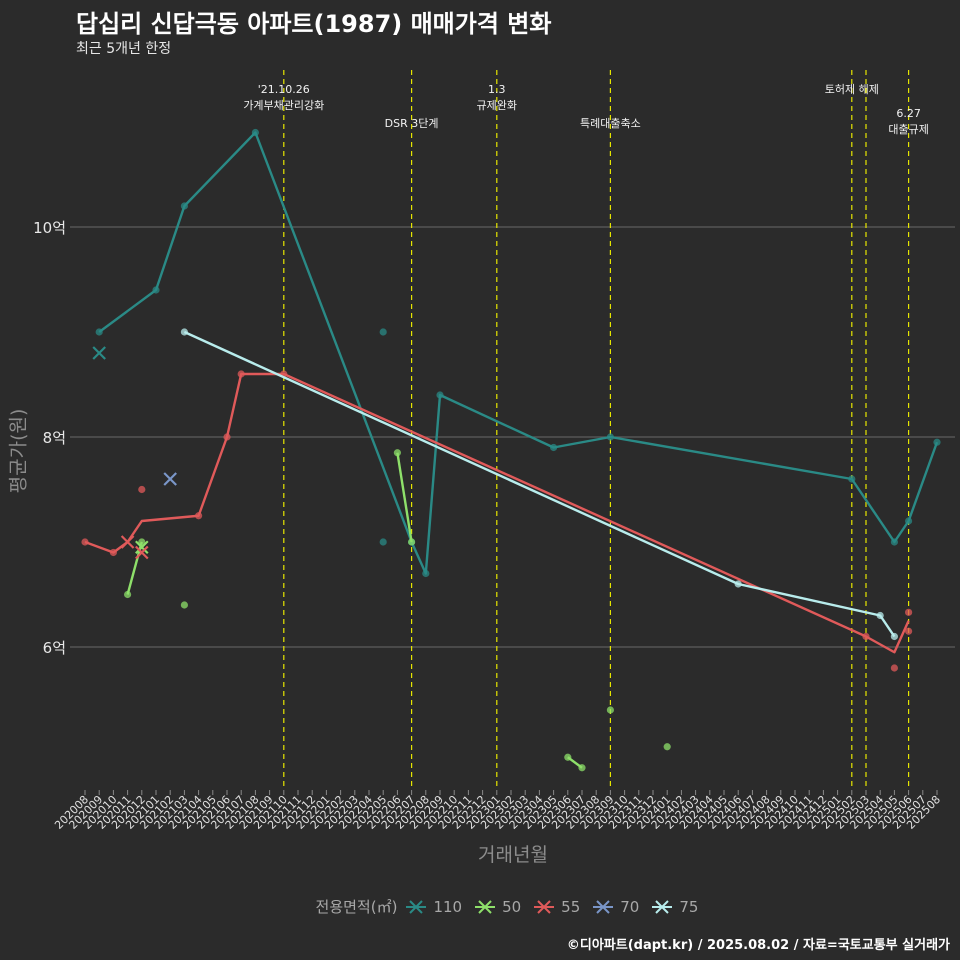 The height and width of the screenshot is (960, 960). What do you see at coordinates (497, 89) in the screenshot?
I see `policy-event-label: 1.3` at bounding box center [497, 89].